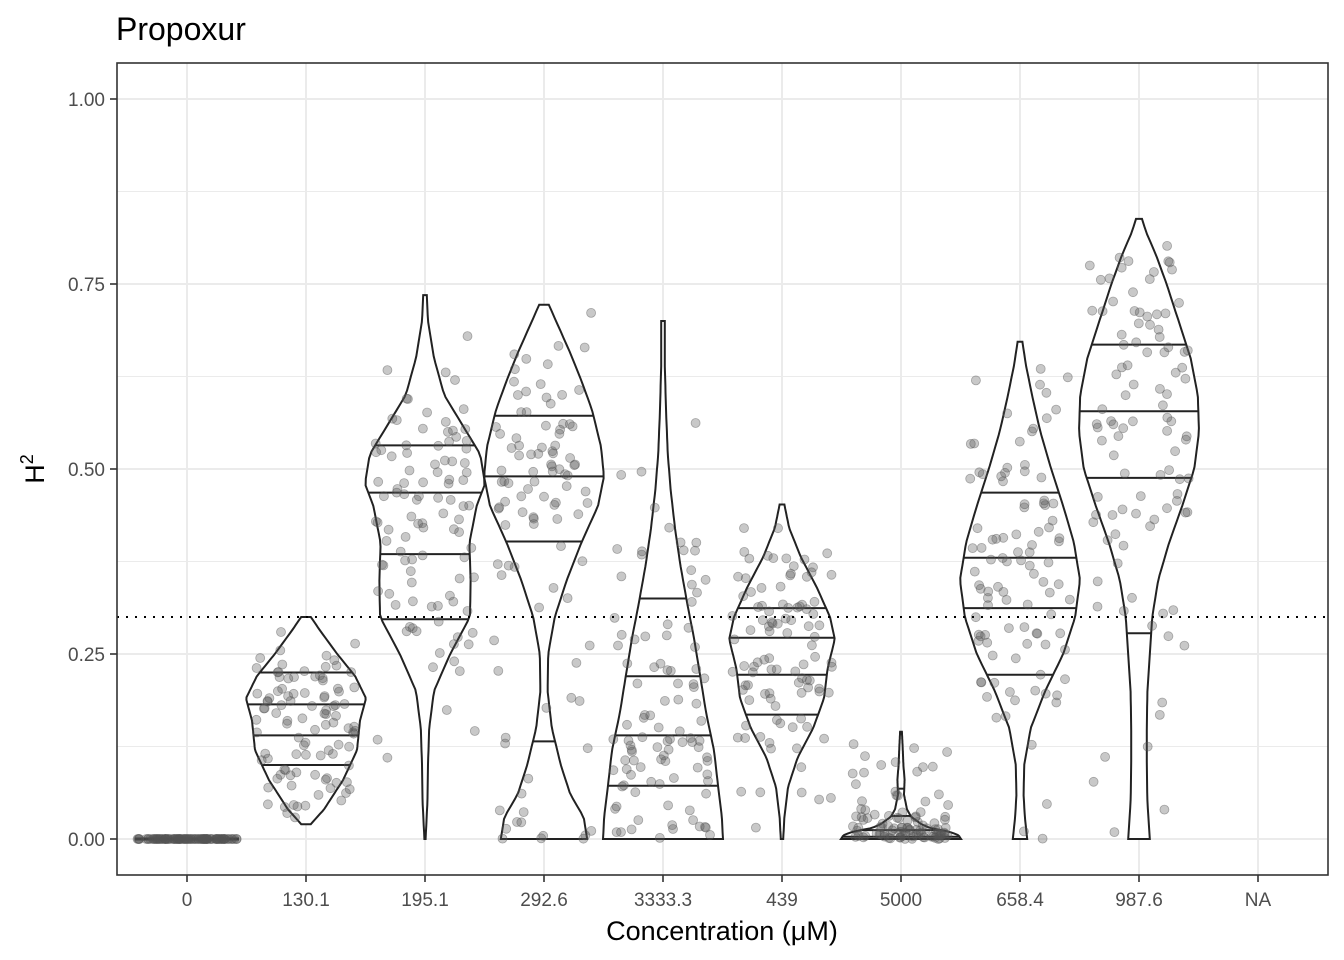  I want to click on violin-987.6, so click(1139, 528).